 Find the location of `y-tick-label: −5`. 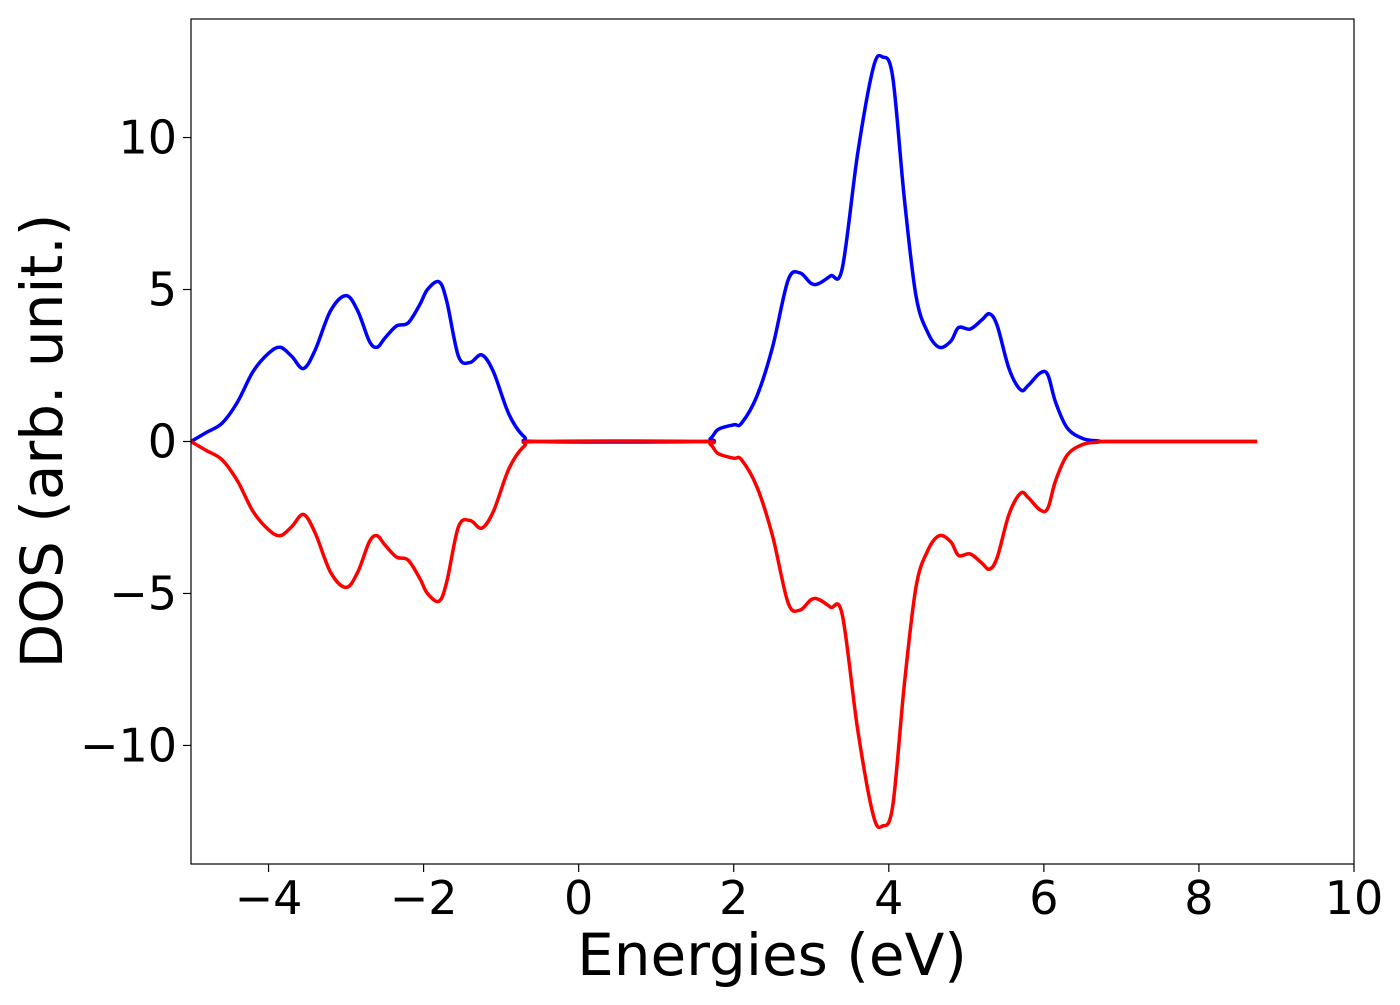

y-tick-label: −5 is located at coordinates (143, 593).